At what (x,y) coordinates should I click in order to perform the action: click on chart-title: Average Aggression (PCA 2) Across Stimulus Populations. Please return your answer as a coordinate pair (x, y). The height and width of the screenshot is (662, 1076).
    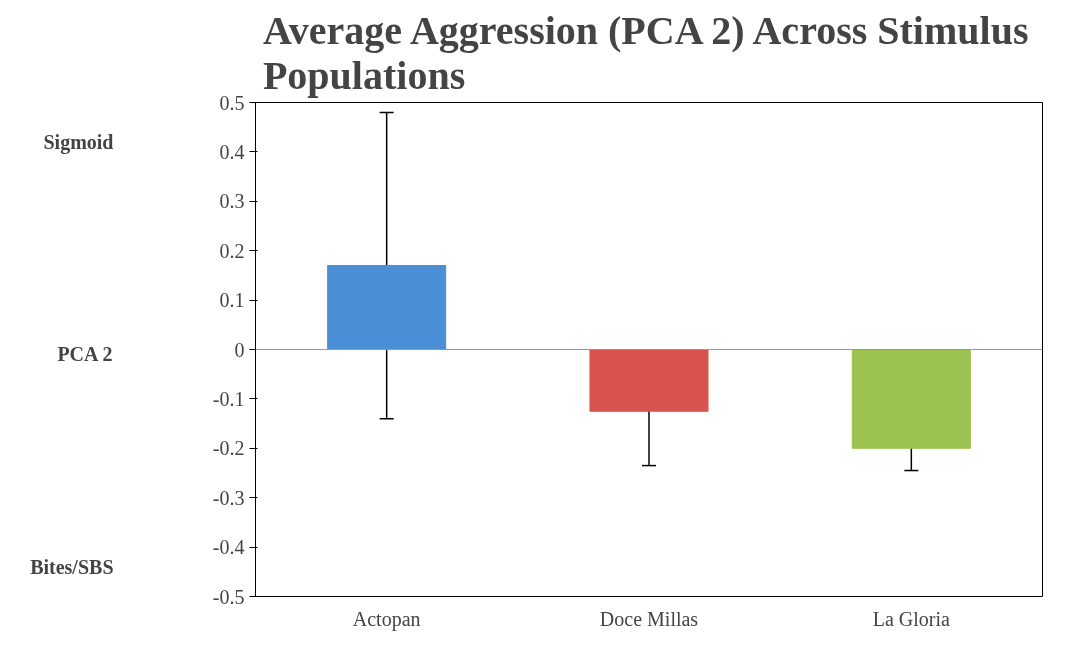
    Looking at the image, I should click on (645, 52).